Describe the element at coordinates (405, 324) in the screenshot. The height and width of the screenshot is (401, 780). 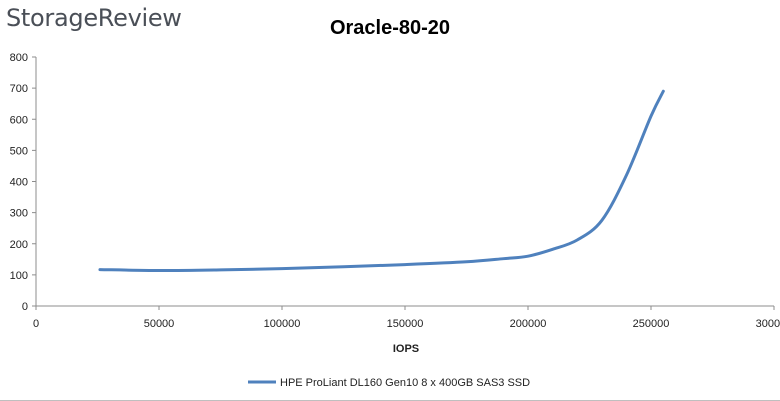
I see `x-tick-label: 150000` at that location.